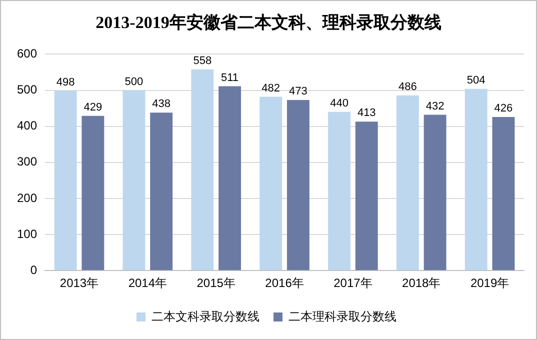  Describe the element at coordinates (421, 283) in the screenshot. I see `x-tick-label: 2018年` at that location.